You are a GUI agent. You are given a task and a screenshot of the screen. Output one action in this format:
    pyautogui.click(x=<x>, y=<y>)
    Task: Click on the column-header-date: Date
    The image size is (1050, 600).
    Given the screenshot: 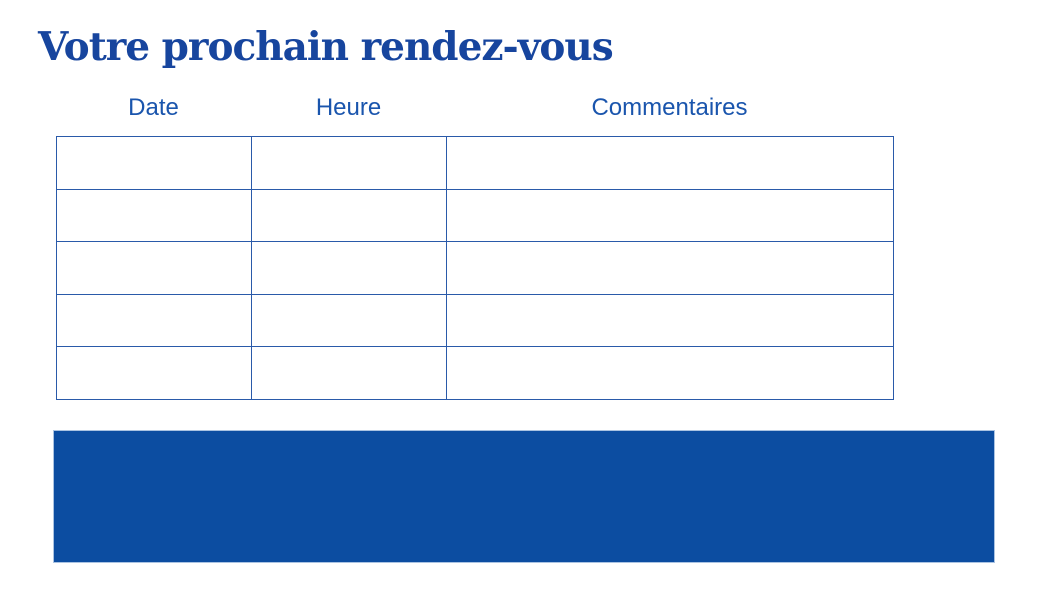 What is the action you would take?
    pyautogui.click(x=153, y=107)
    